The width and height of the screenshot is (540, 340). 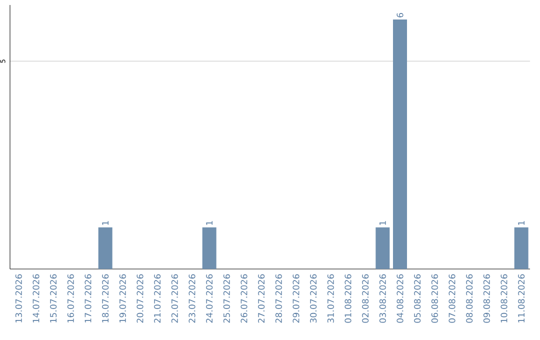 I want to click on x-tick-label: 01.08.2026, so click(x=348, y=298).